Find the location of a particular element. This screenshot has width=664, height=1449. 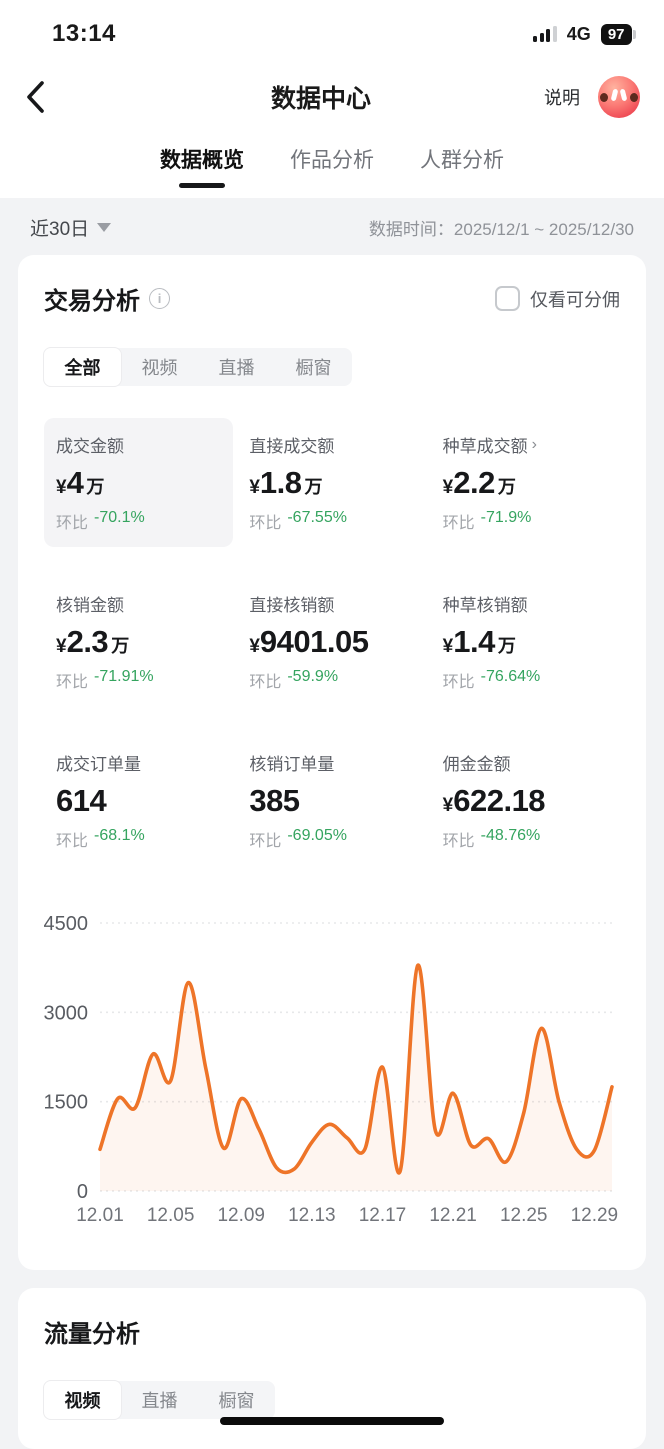

svg-text: 3000 is located at coordinates (66, 1013).